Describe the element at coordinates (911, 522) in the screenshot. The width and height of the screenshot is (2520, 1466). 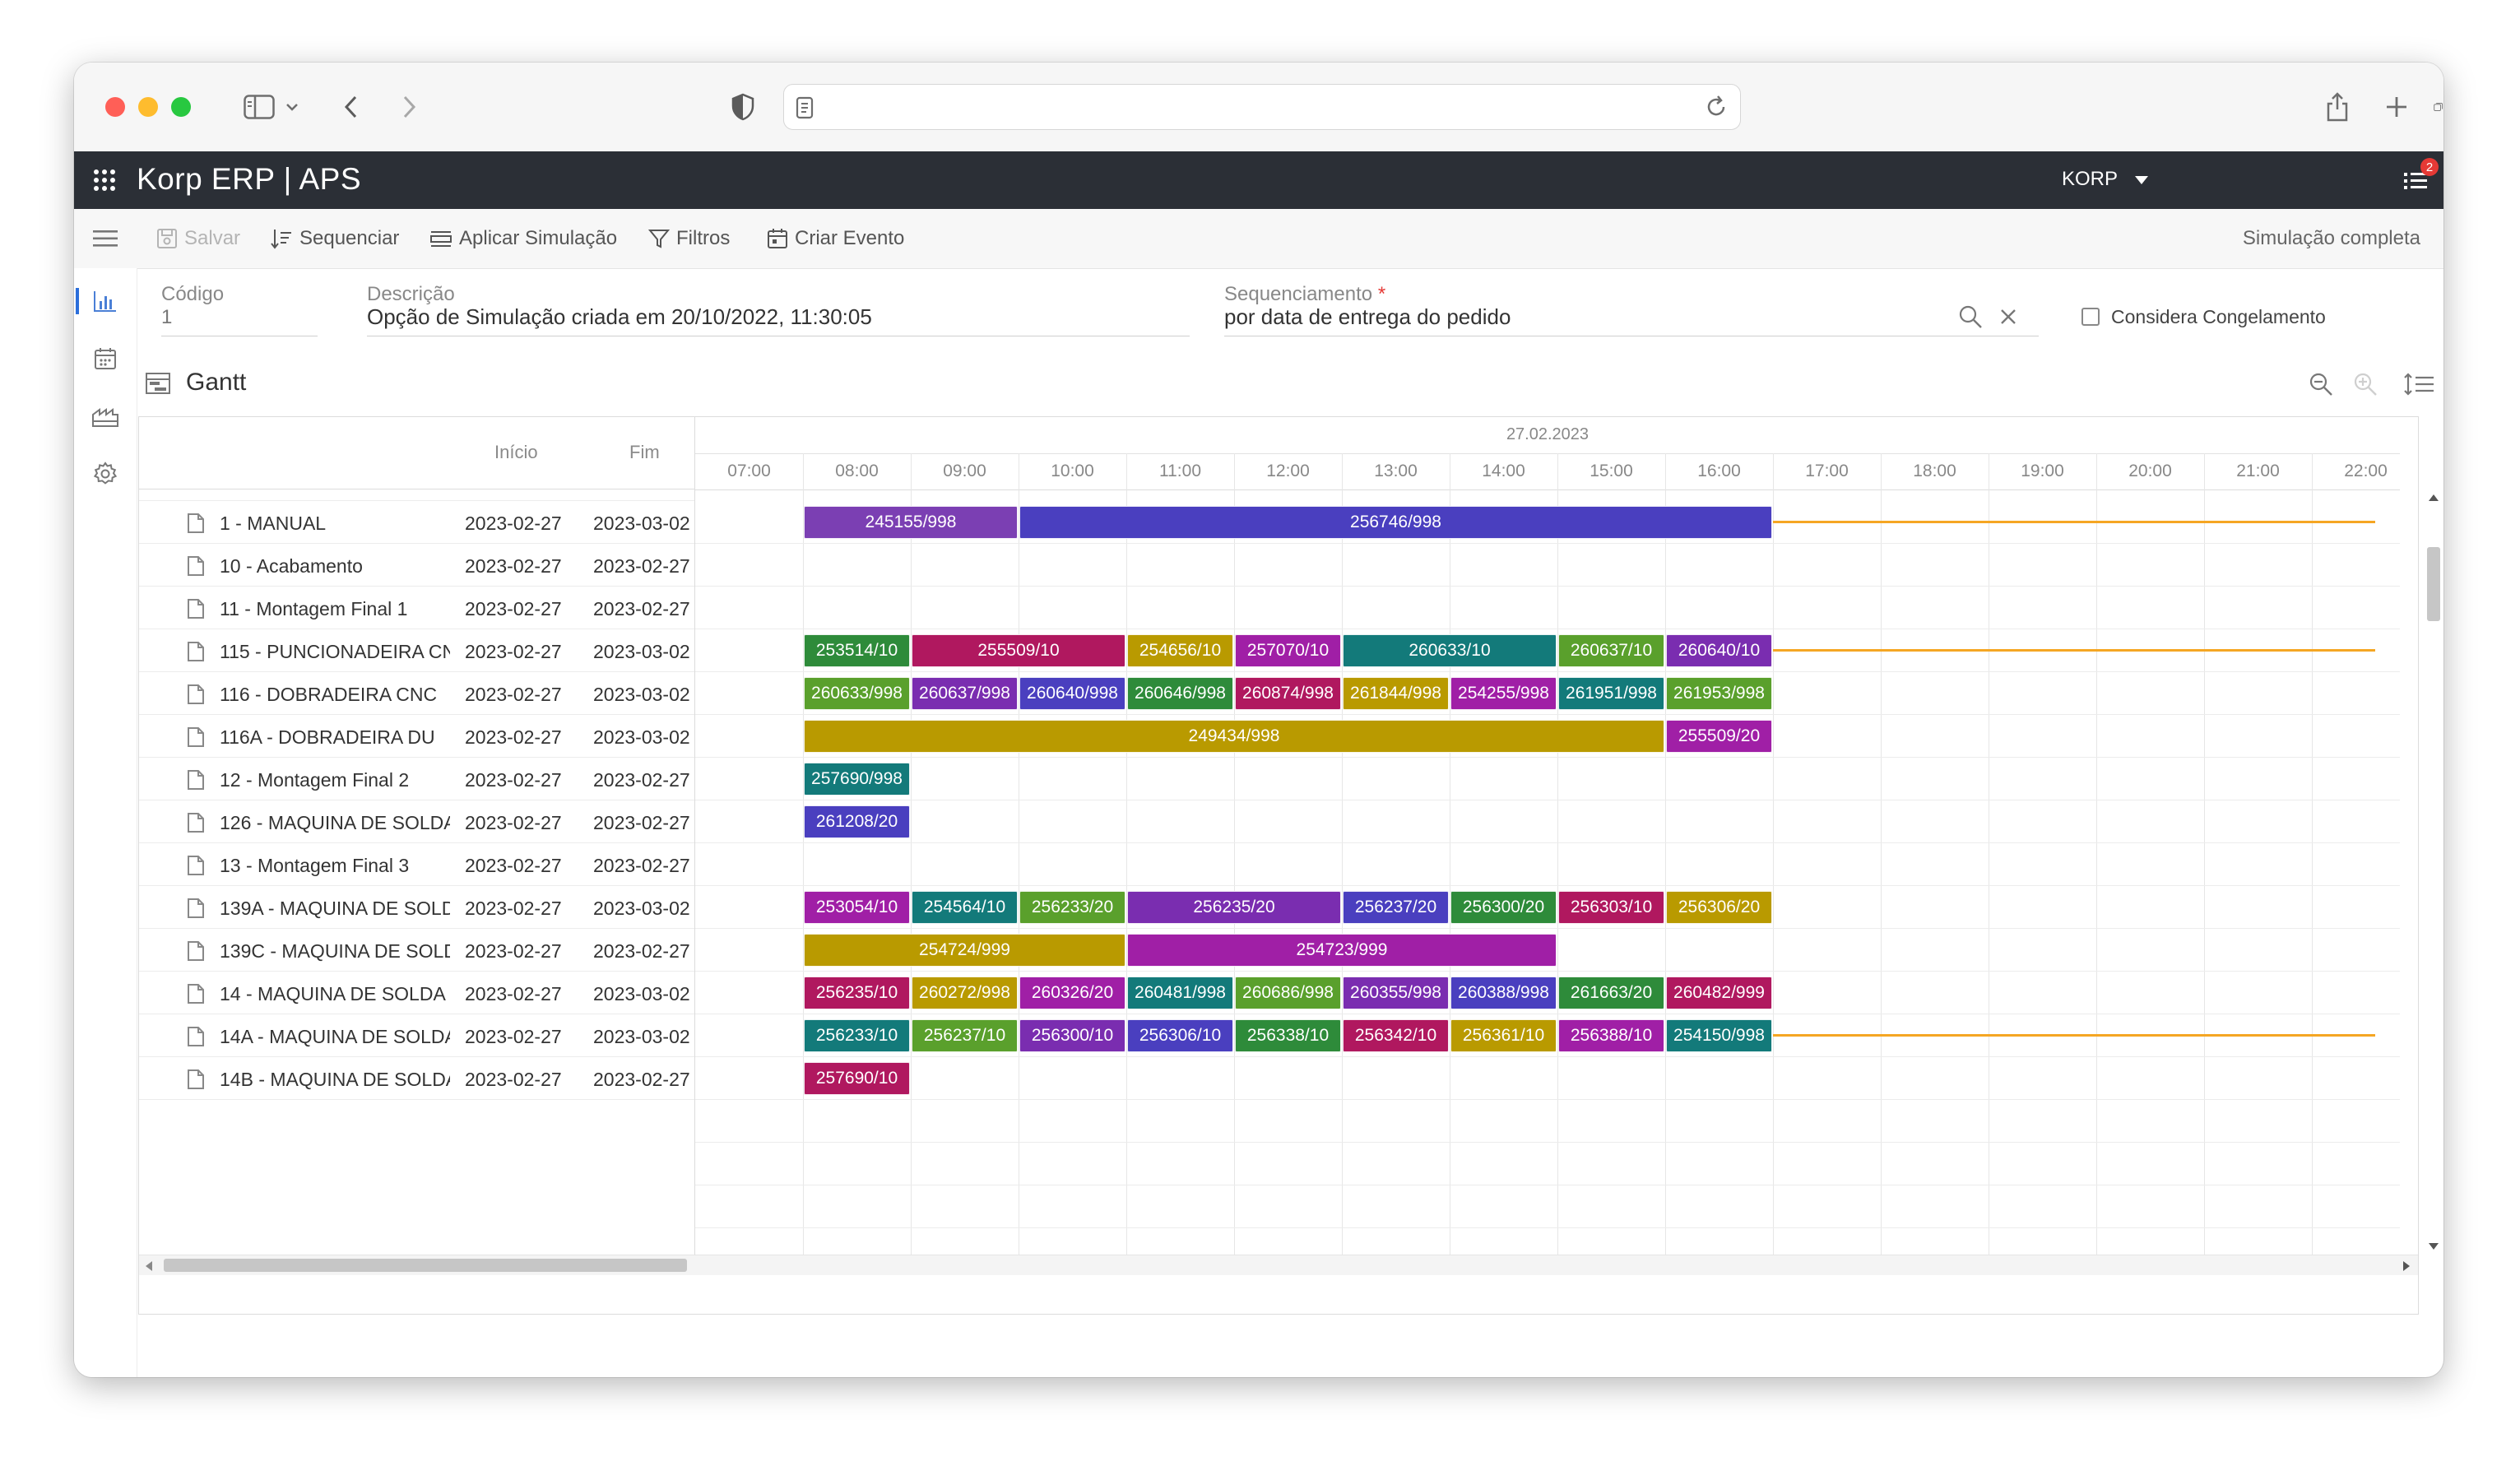
I see `task-bar: 245155/998` at that location.